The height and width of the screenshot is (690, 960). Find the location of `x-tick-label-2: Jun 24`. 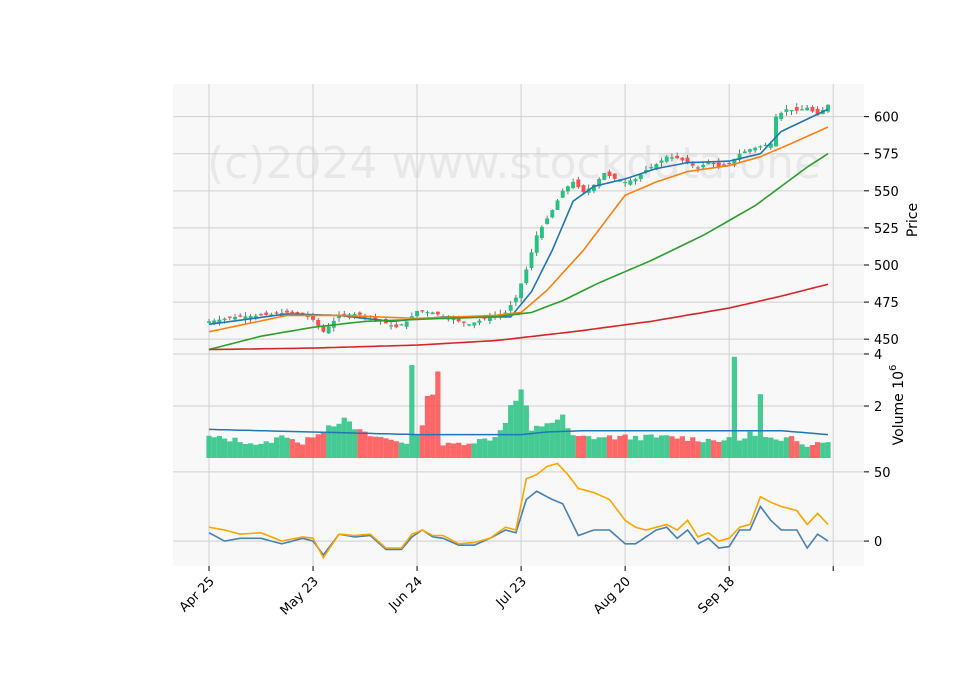

x-tick-label-2: Jun 24 is located at coordinates (406, 594).